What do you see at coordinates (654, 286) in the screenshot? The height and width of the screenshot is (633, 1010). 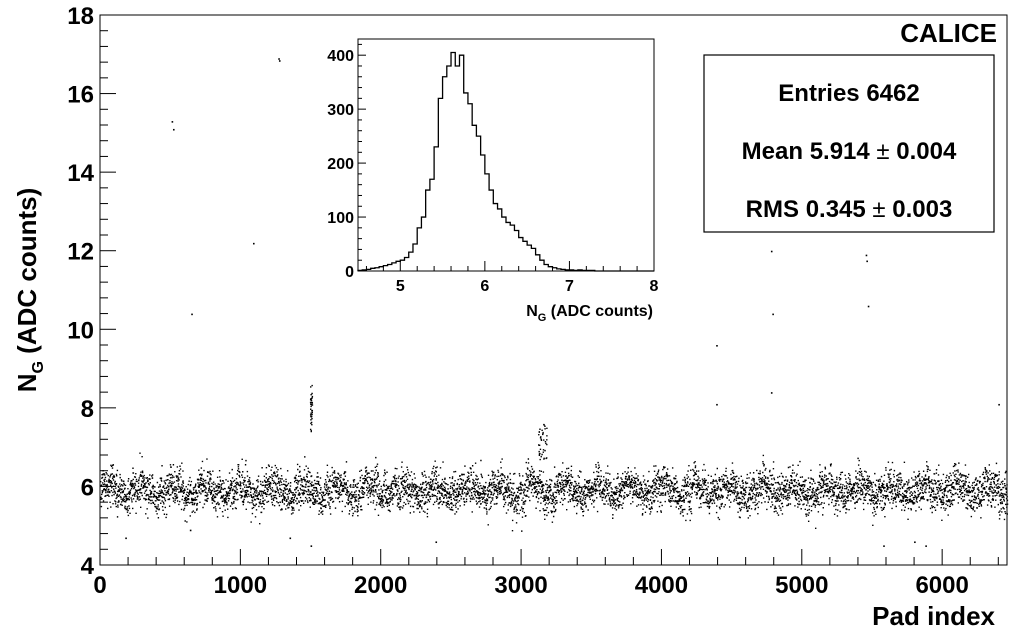 I see `inset-x-tick-label: 8` at bounding box center [654, 286].